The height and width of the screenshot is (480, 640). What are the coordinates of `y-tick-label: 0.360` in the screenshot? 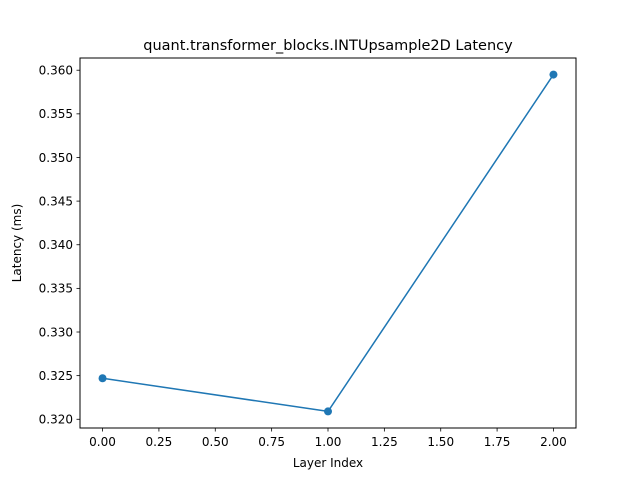 It's located at (56, 71).